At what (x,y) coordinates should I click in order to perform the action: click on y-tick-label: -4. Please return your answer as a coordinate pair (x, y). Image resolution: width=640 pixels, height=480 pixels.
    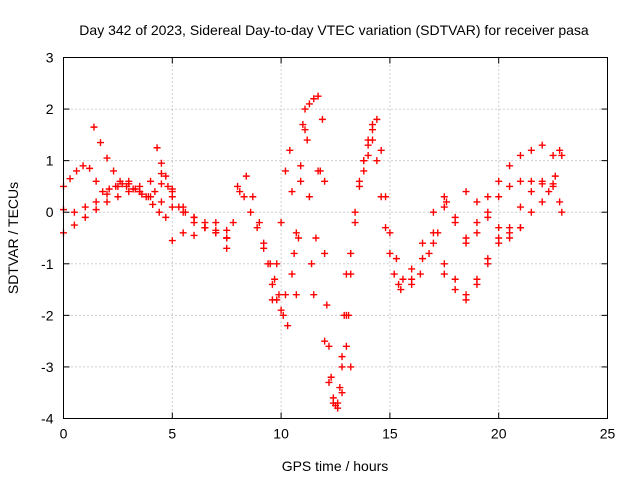
    Looking at the image, I should click on (47, 419).